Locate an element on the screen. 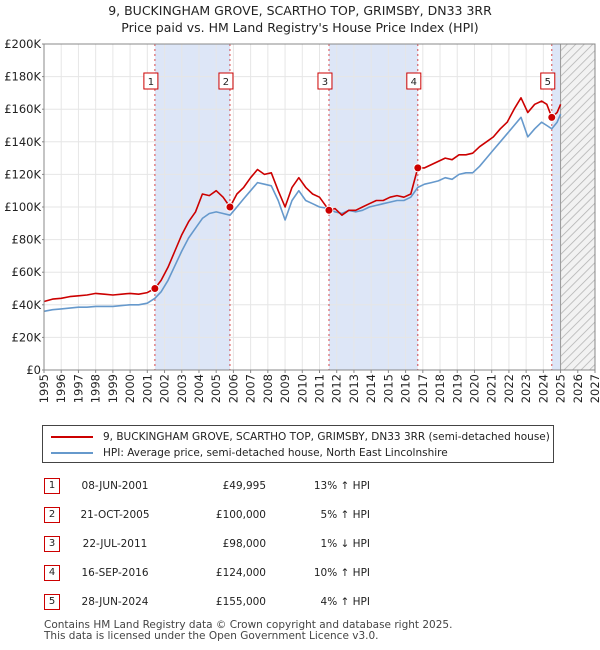 This screenshot has width=600, height=650. x-tick-label: 2016 is located at coordinates (406, 388).